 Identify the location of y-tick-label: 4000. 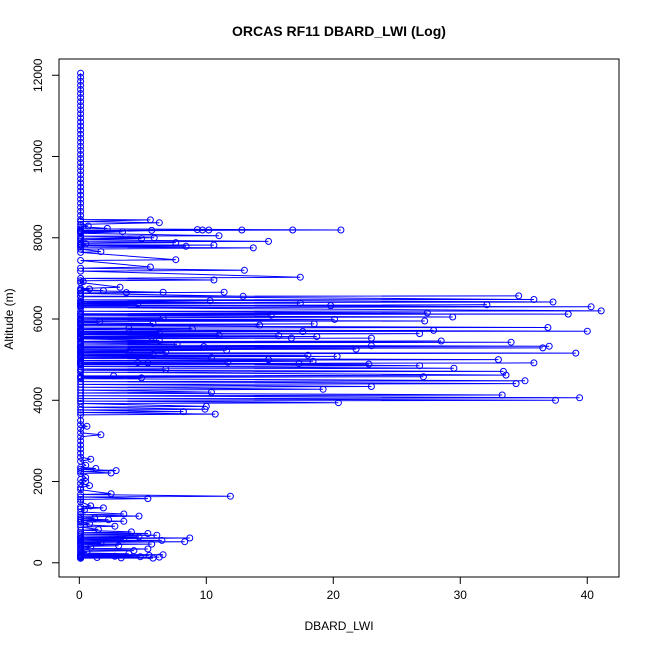
(38, 400).